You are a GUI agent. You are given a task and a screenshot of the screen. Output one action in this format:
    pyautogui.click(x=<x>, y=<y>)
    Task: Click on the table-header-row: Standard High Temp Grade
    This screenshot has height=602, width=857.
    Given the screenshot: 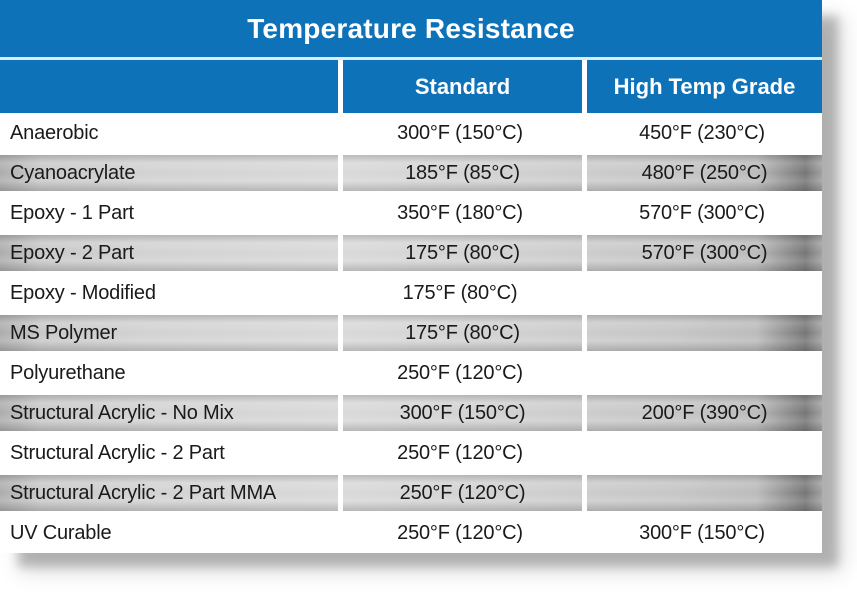 What is the action you would take?
    pyautogui.click(x=411, y=86)
    